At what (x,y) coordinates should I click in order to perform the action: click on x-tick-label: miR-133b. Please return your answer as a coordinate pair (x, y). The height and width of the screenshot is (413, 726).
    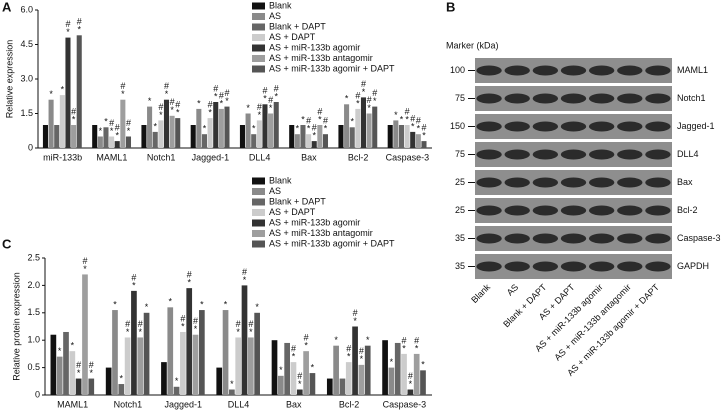
    Looking at the image, I should click on (62, 157).